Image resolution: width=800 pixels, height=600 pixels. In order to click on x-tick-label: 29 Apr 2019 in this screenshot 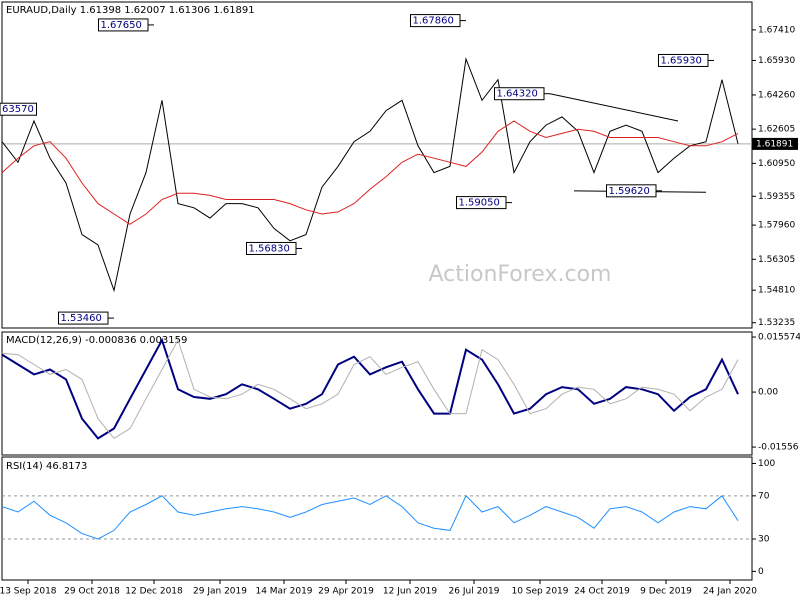, I will do `click(346, 592)`.